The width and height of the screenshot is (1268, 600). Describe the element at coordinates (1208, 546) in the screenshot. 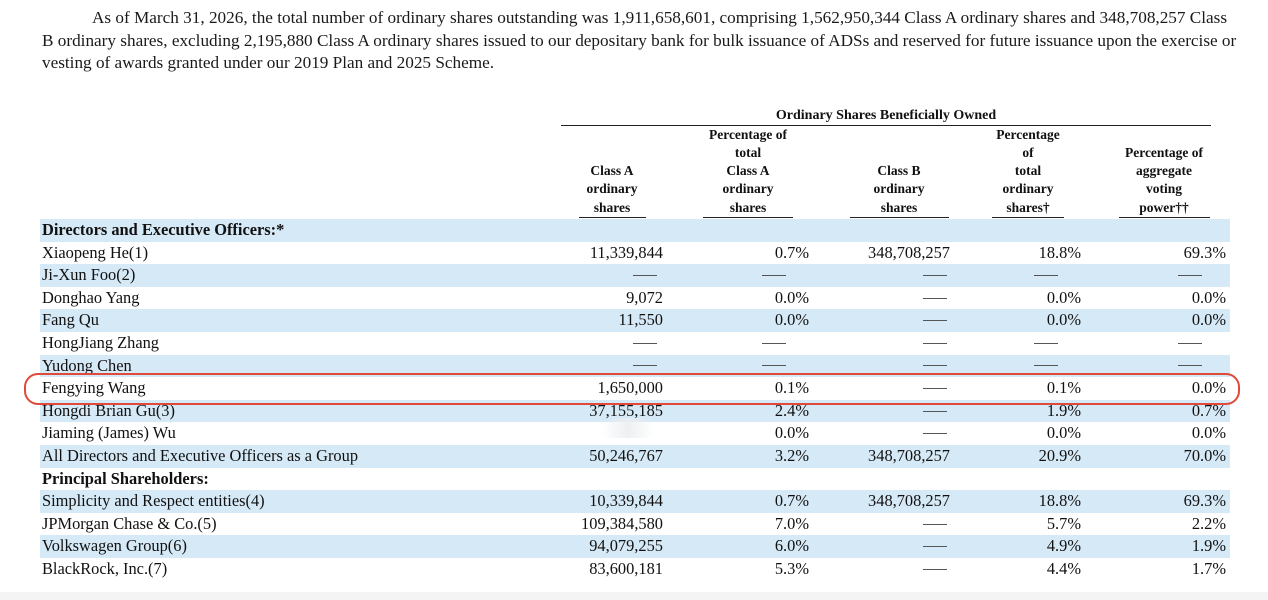

I see `value-cell: 1.9%` at that location.